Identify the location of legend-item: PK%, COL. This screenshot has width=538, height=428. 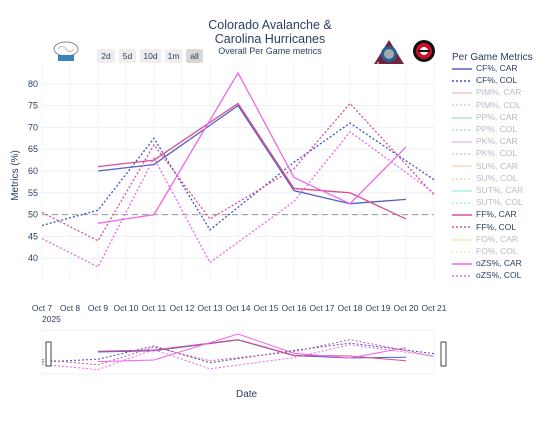
(484, 153).